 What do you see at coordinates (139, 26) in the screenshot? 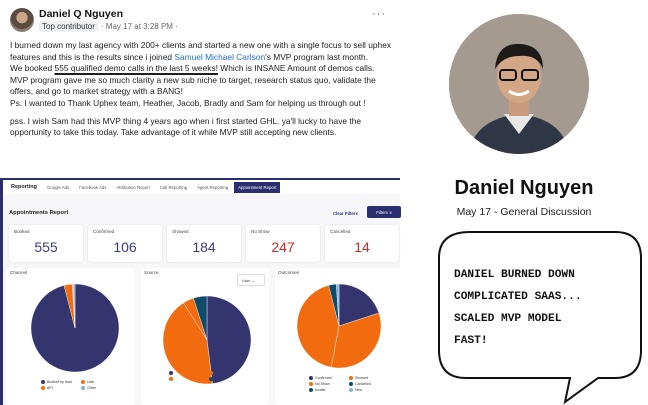
I see `timestamp: · May 17 at 3:28 PM ·` at bounding box center [139, 26].